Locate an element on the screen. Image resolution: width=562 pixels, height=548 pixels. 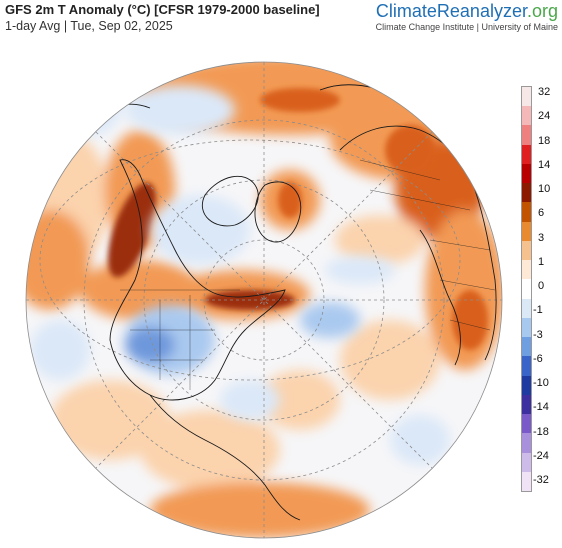
colorbar-tick-label: 32 is located at coordinates (544, 92).